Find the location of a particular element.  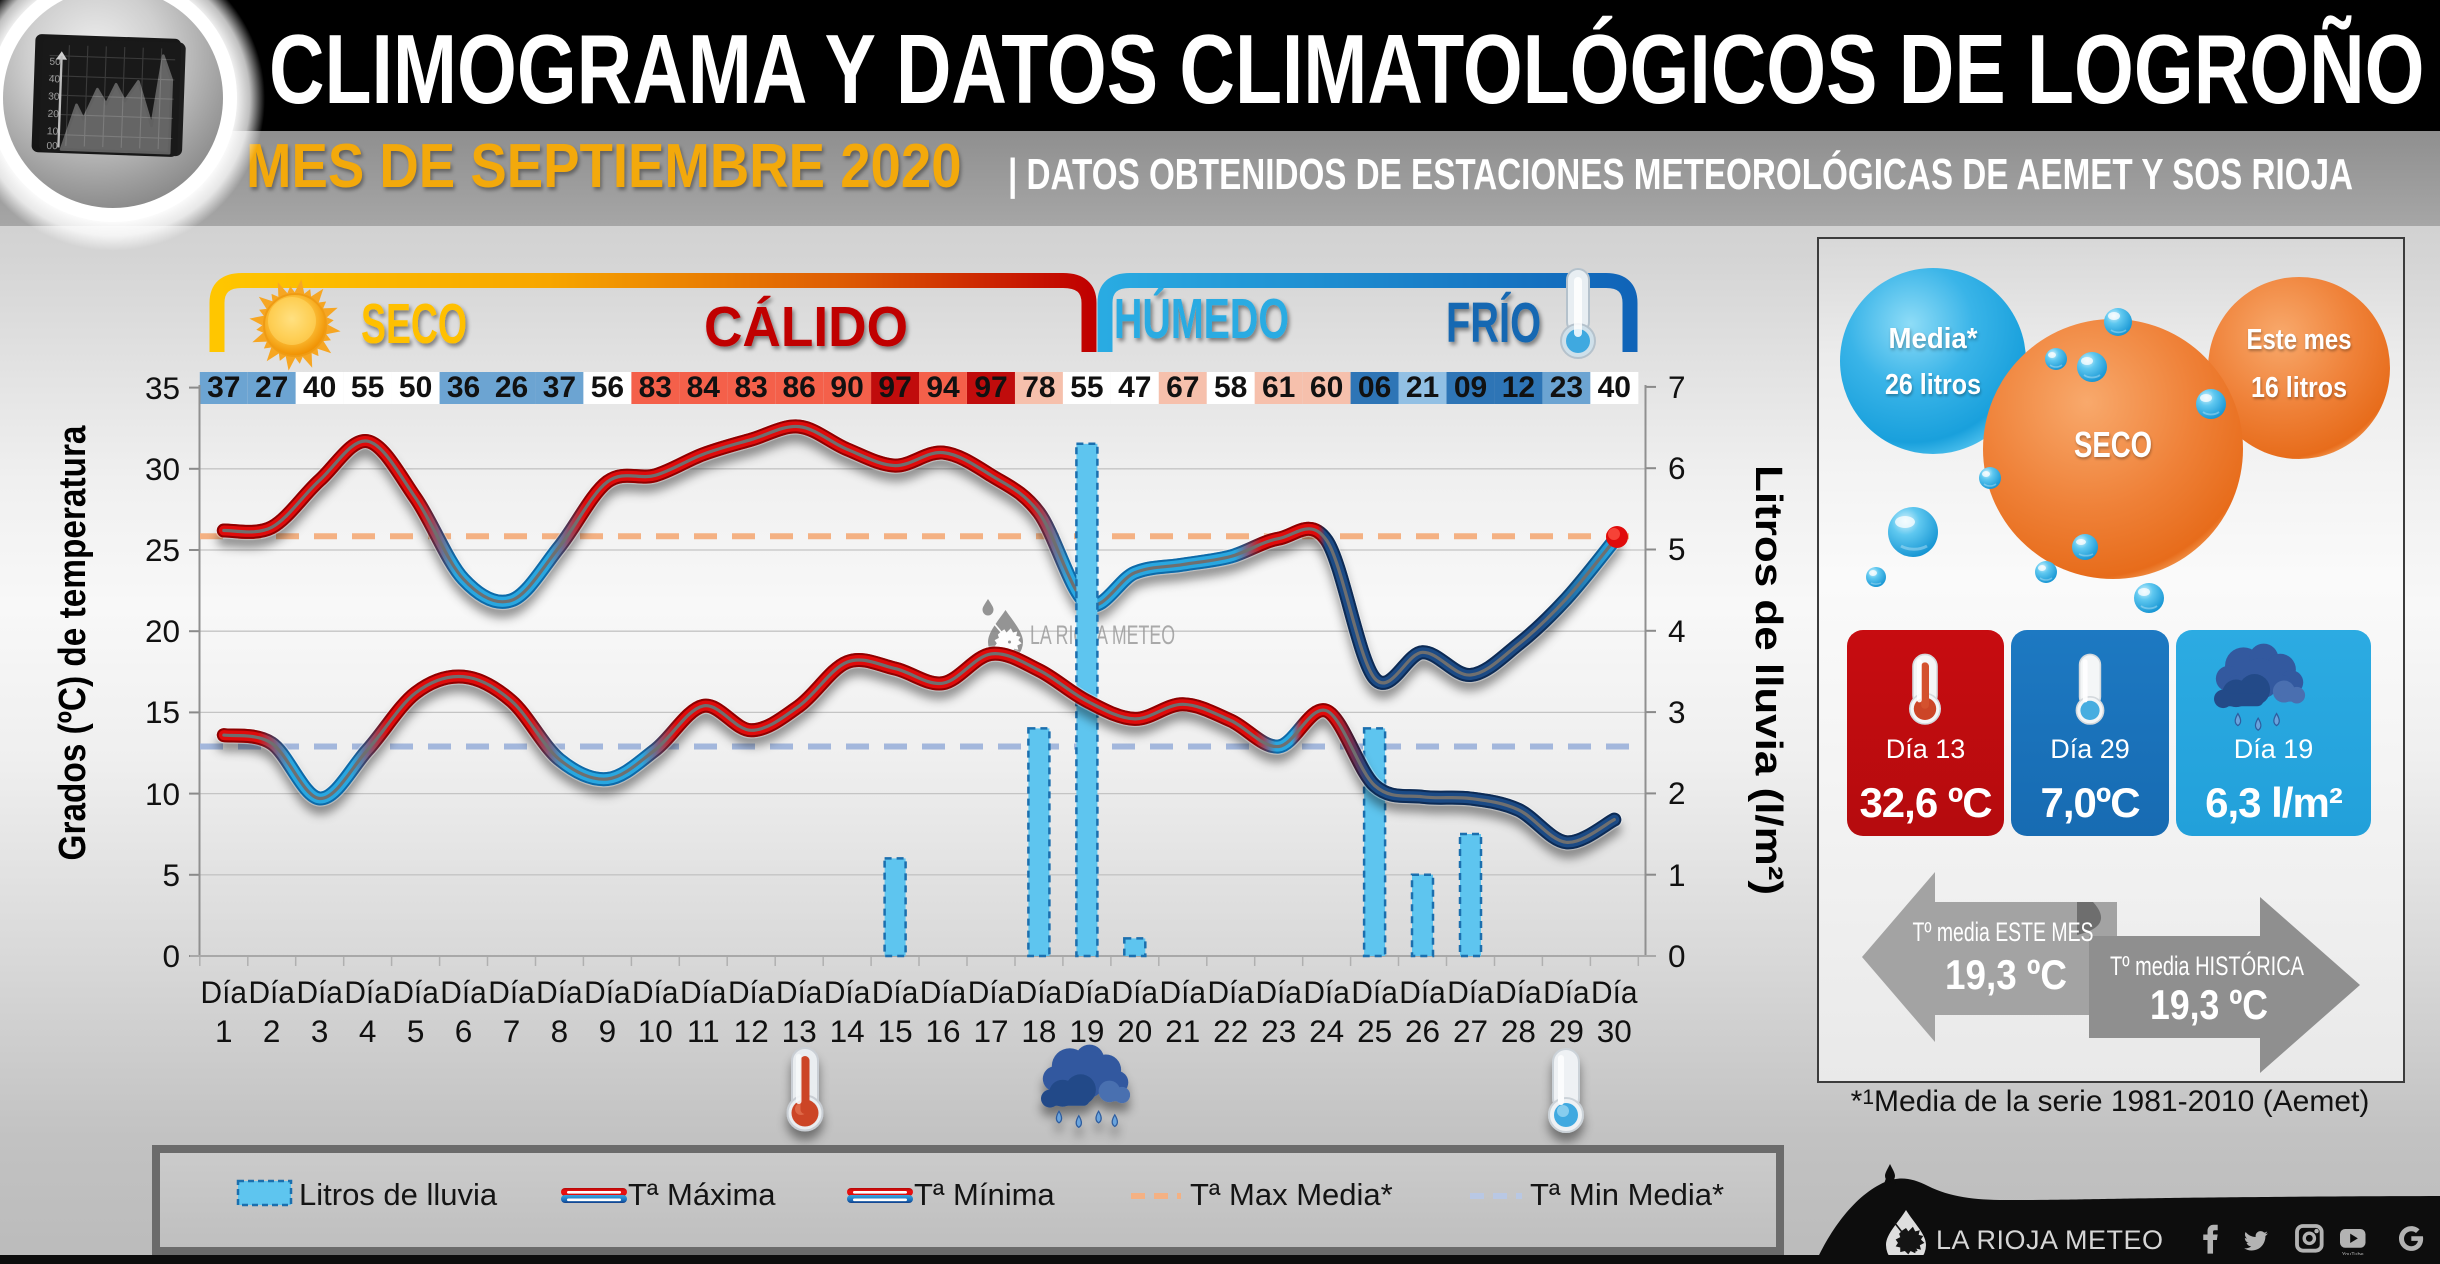

svg-text: 27 is located at coordinates (1470, 1031).